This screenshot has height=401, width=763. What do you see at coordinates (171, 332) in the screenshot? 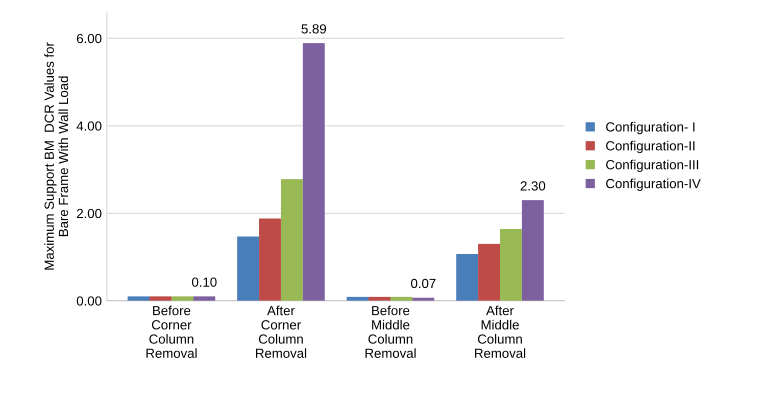
I see `x-tick-label: Before Corner Column Removal` at bounding box center [171, 332].